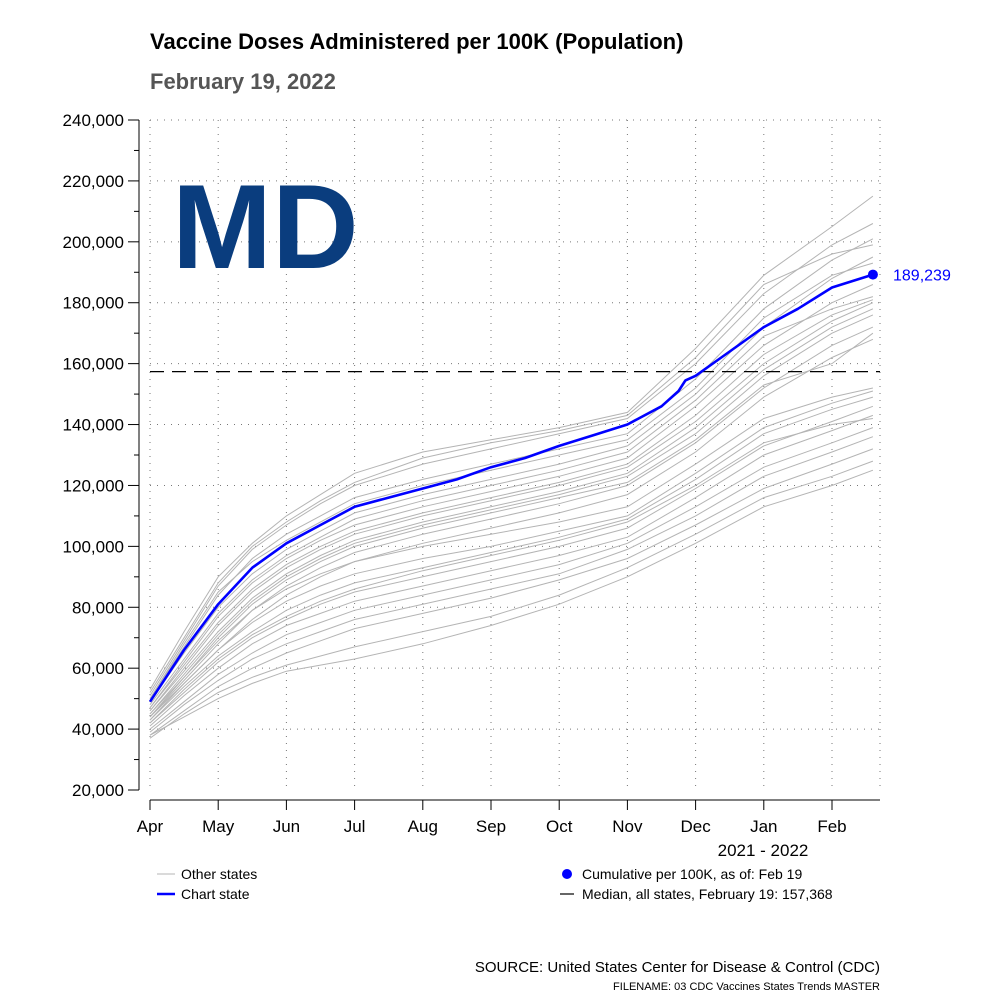 This screenshot has height=1000, width=1000. Describe the element at coordinates (93, 364) in the screenshot. I see `y-tick-label: 160,000` at that location.